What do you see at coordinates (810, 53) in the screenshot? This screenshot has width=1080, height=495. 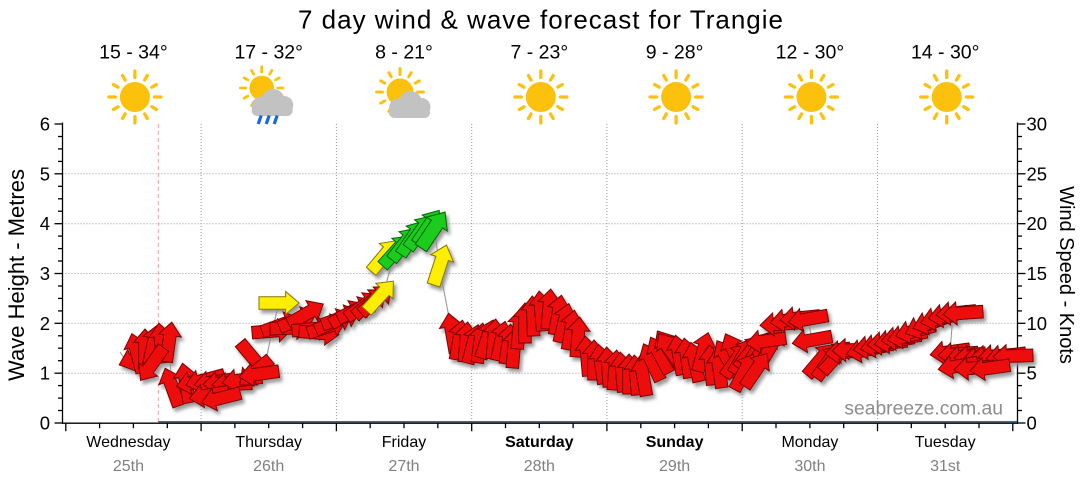 I see `svg-text: 12 - 30°` at bounding box center [810, 53].